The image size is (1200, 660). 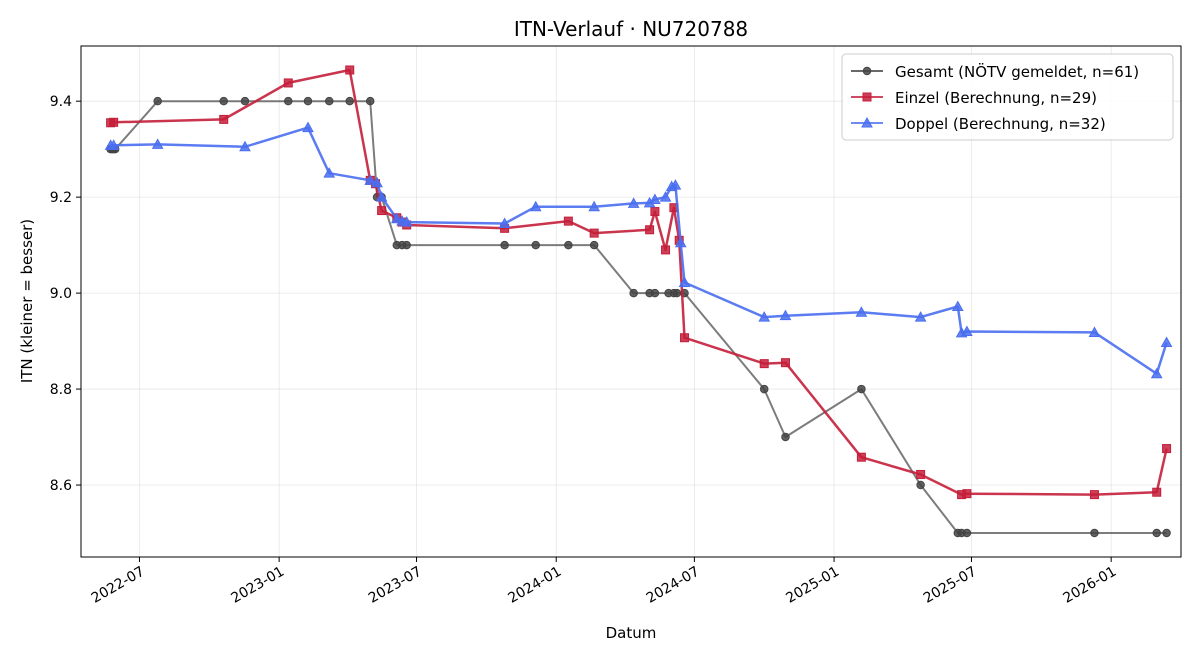 I want to click on y-tick-label: 8.8, so click(x=61, y=390).